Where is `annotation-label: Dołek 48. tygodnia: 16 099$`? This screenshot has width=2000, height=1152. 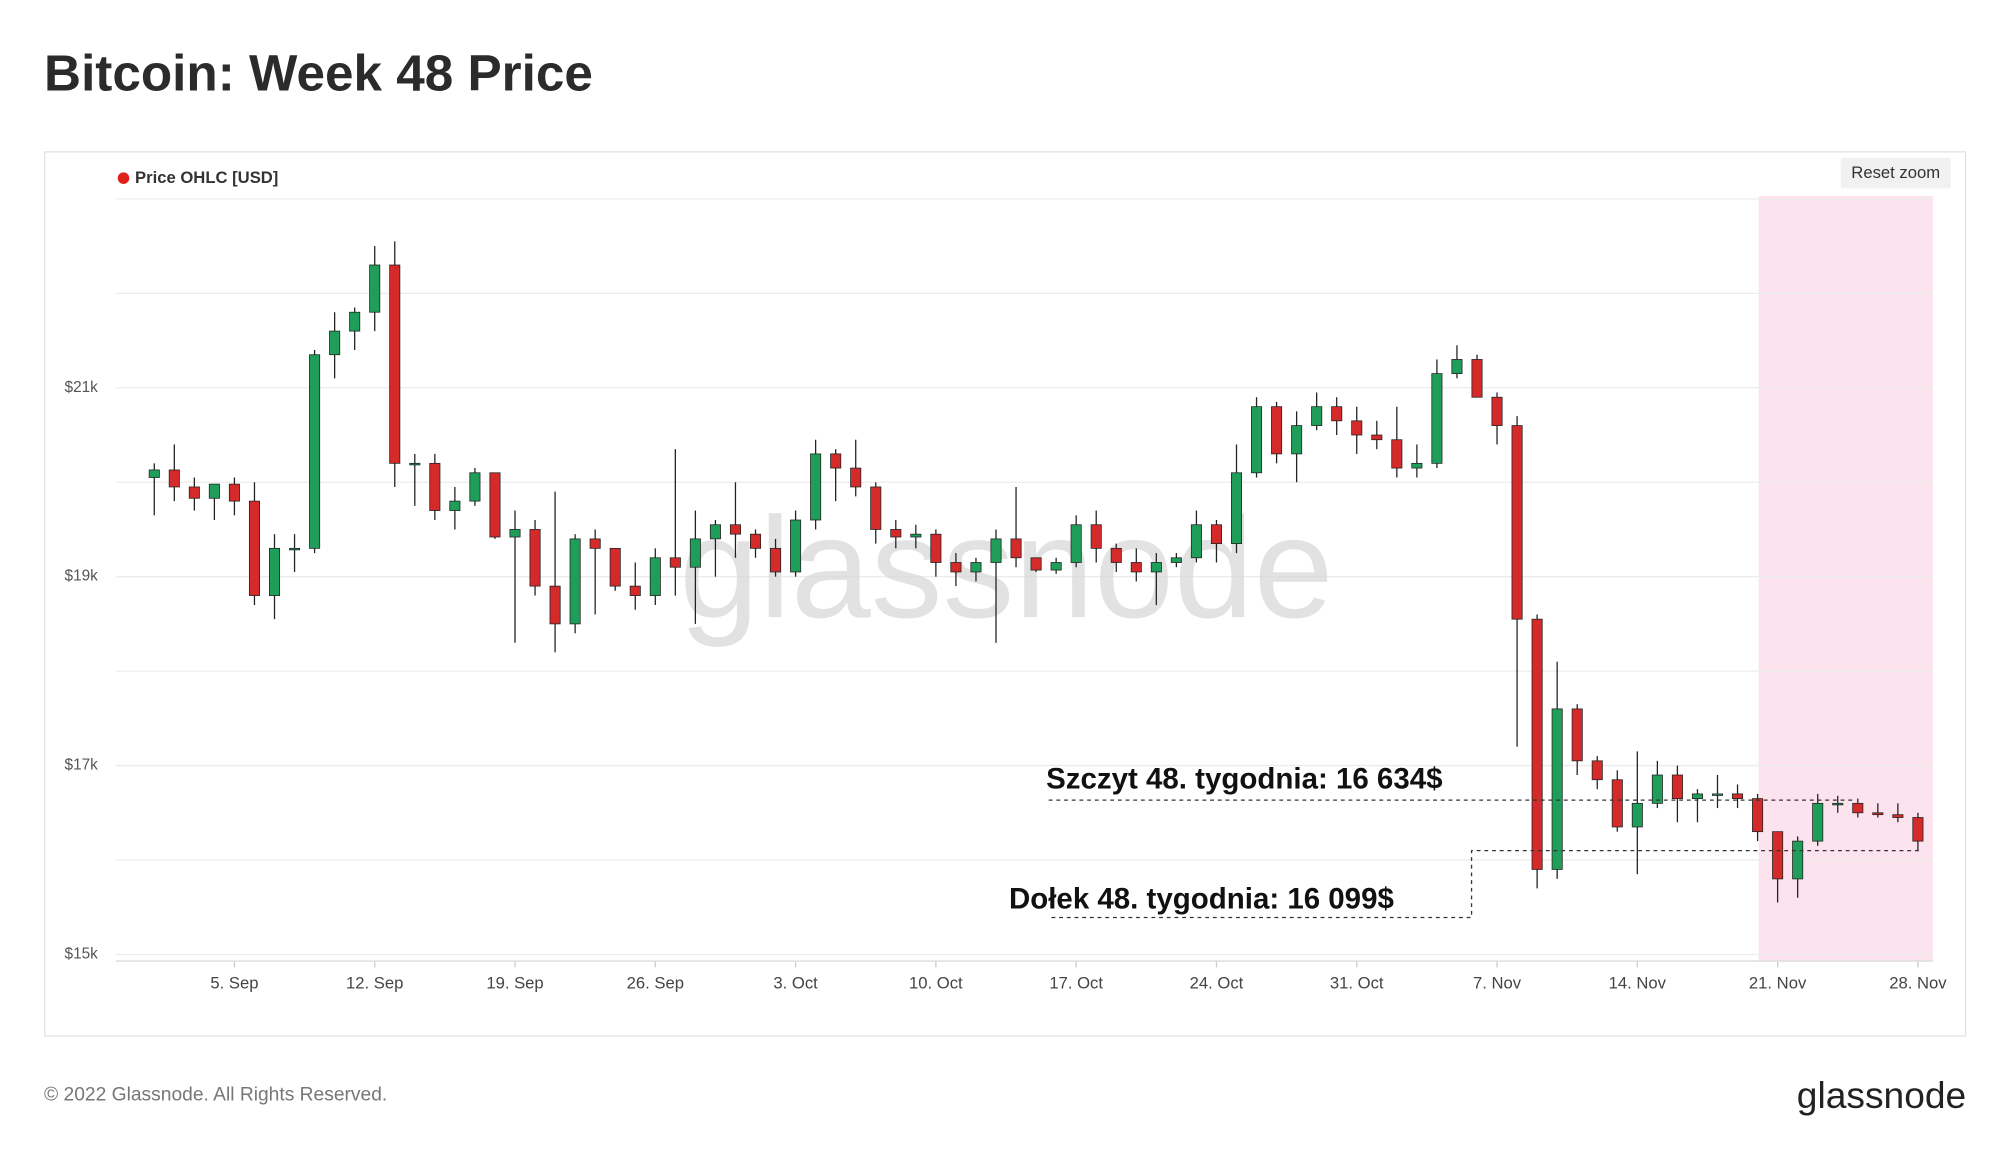 annotation-label: Dołek 48. tygodnia: 16 099$ is located at coordinates (1201, 899).